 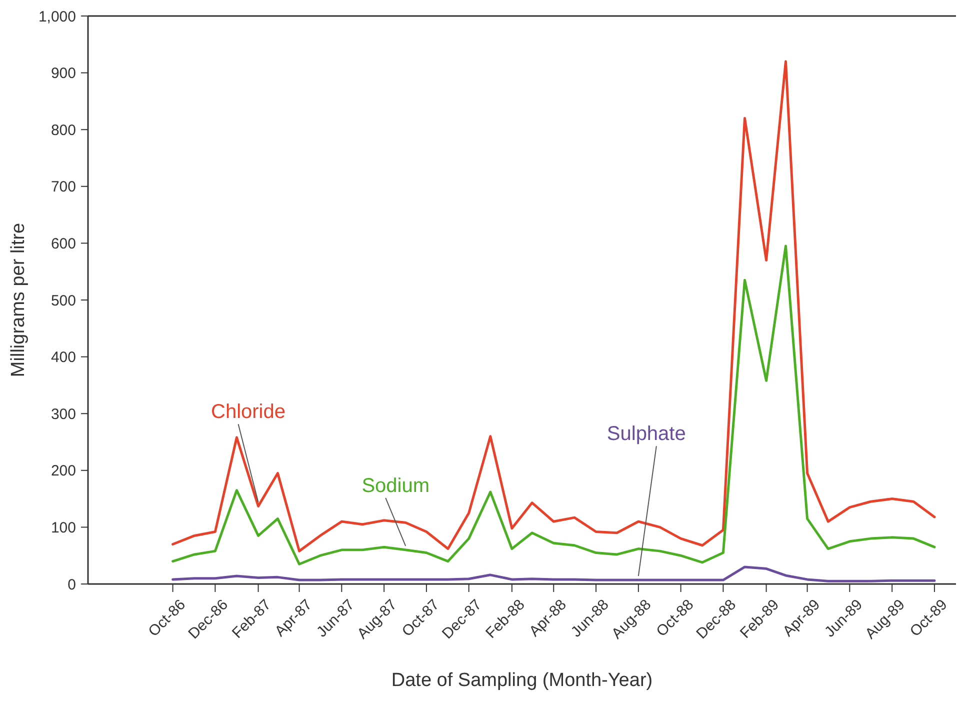 I want to click on y-tick-label: 800, so click(x=63, y=130).